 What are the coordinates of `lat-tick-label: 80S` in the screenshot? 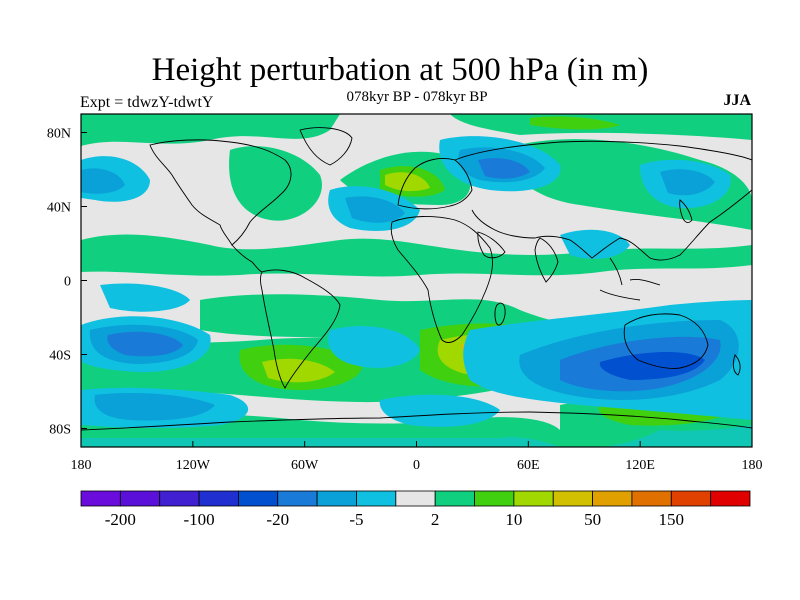 It's located at (60, 430).